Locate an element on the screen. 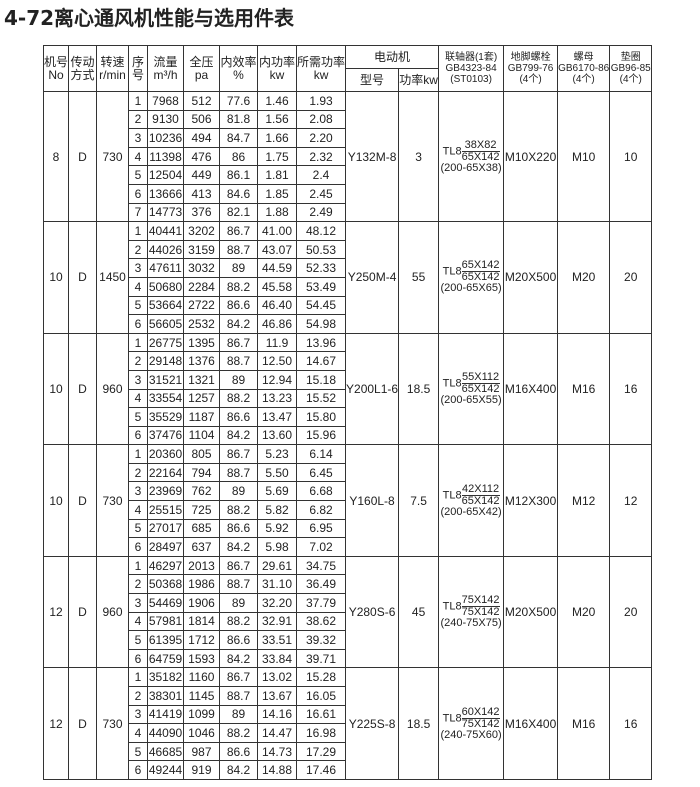  header-flow: 流量 m³/h is located at coordinates (166, 68).